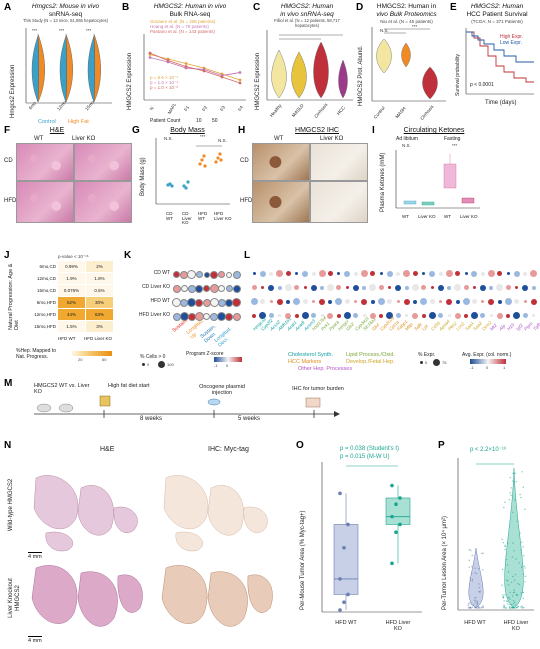 This screenshot has height=649, width=540. I want to click on panel-l-colorbar-title: Avg. Expr. (col. norm.), so click(487, 355).